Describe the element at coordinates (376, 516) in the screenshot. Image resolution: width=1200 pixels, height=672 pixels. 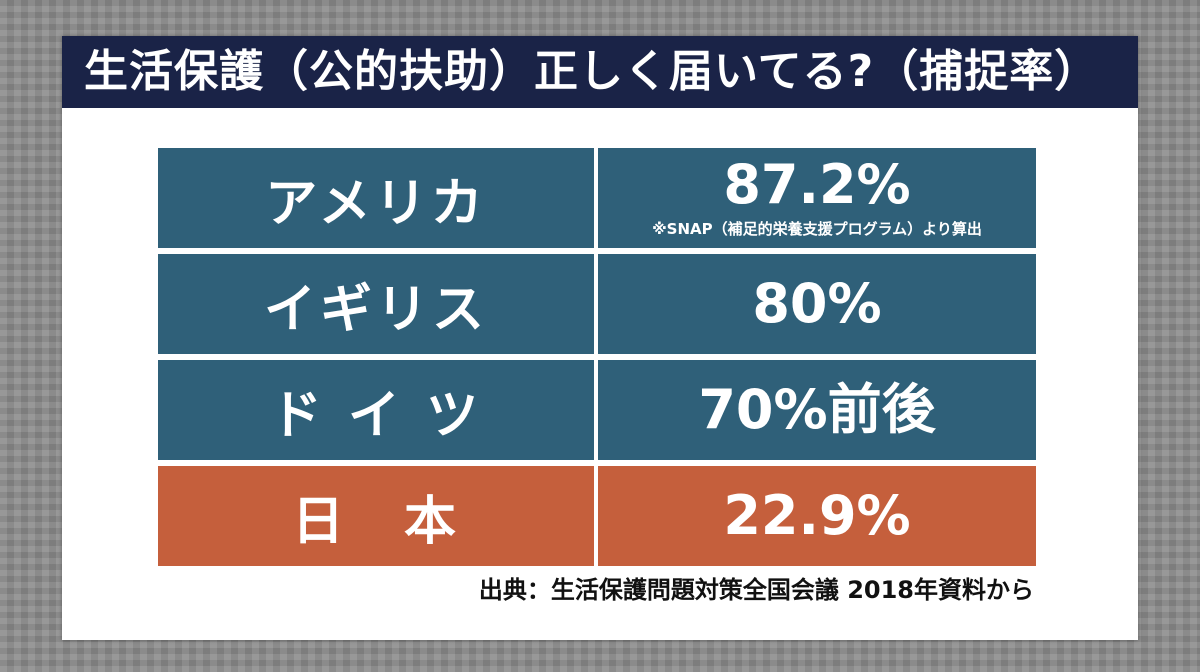
I see `country-cell: 日 本` at that location.